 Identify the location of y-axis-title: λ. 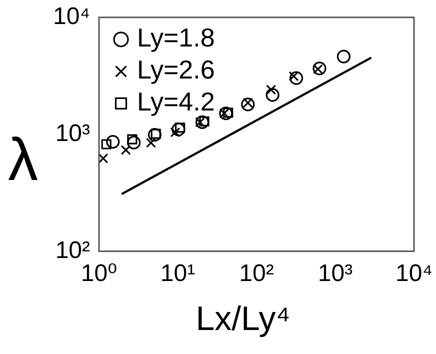
(23, 159).